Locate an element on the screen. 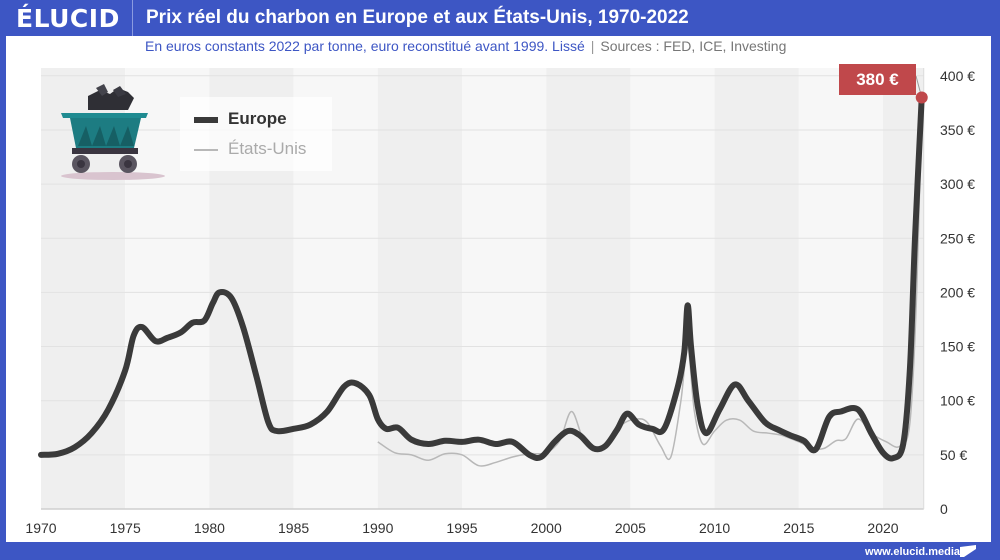 The image size is (1000, 560). y-tick-label: 200 € is located at coordinates (957, 292).